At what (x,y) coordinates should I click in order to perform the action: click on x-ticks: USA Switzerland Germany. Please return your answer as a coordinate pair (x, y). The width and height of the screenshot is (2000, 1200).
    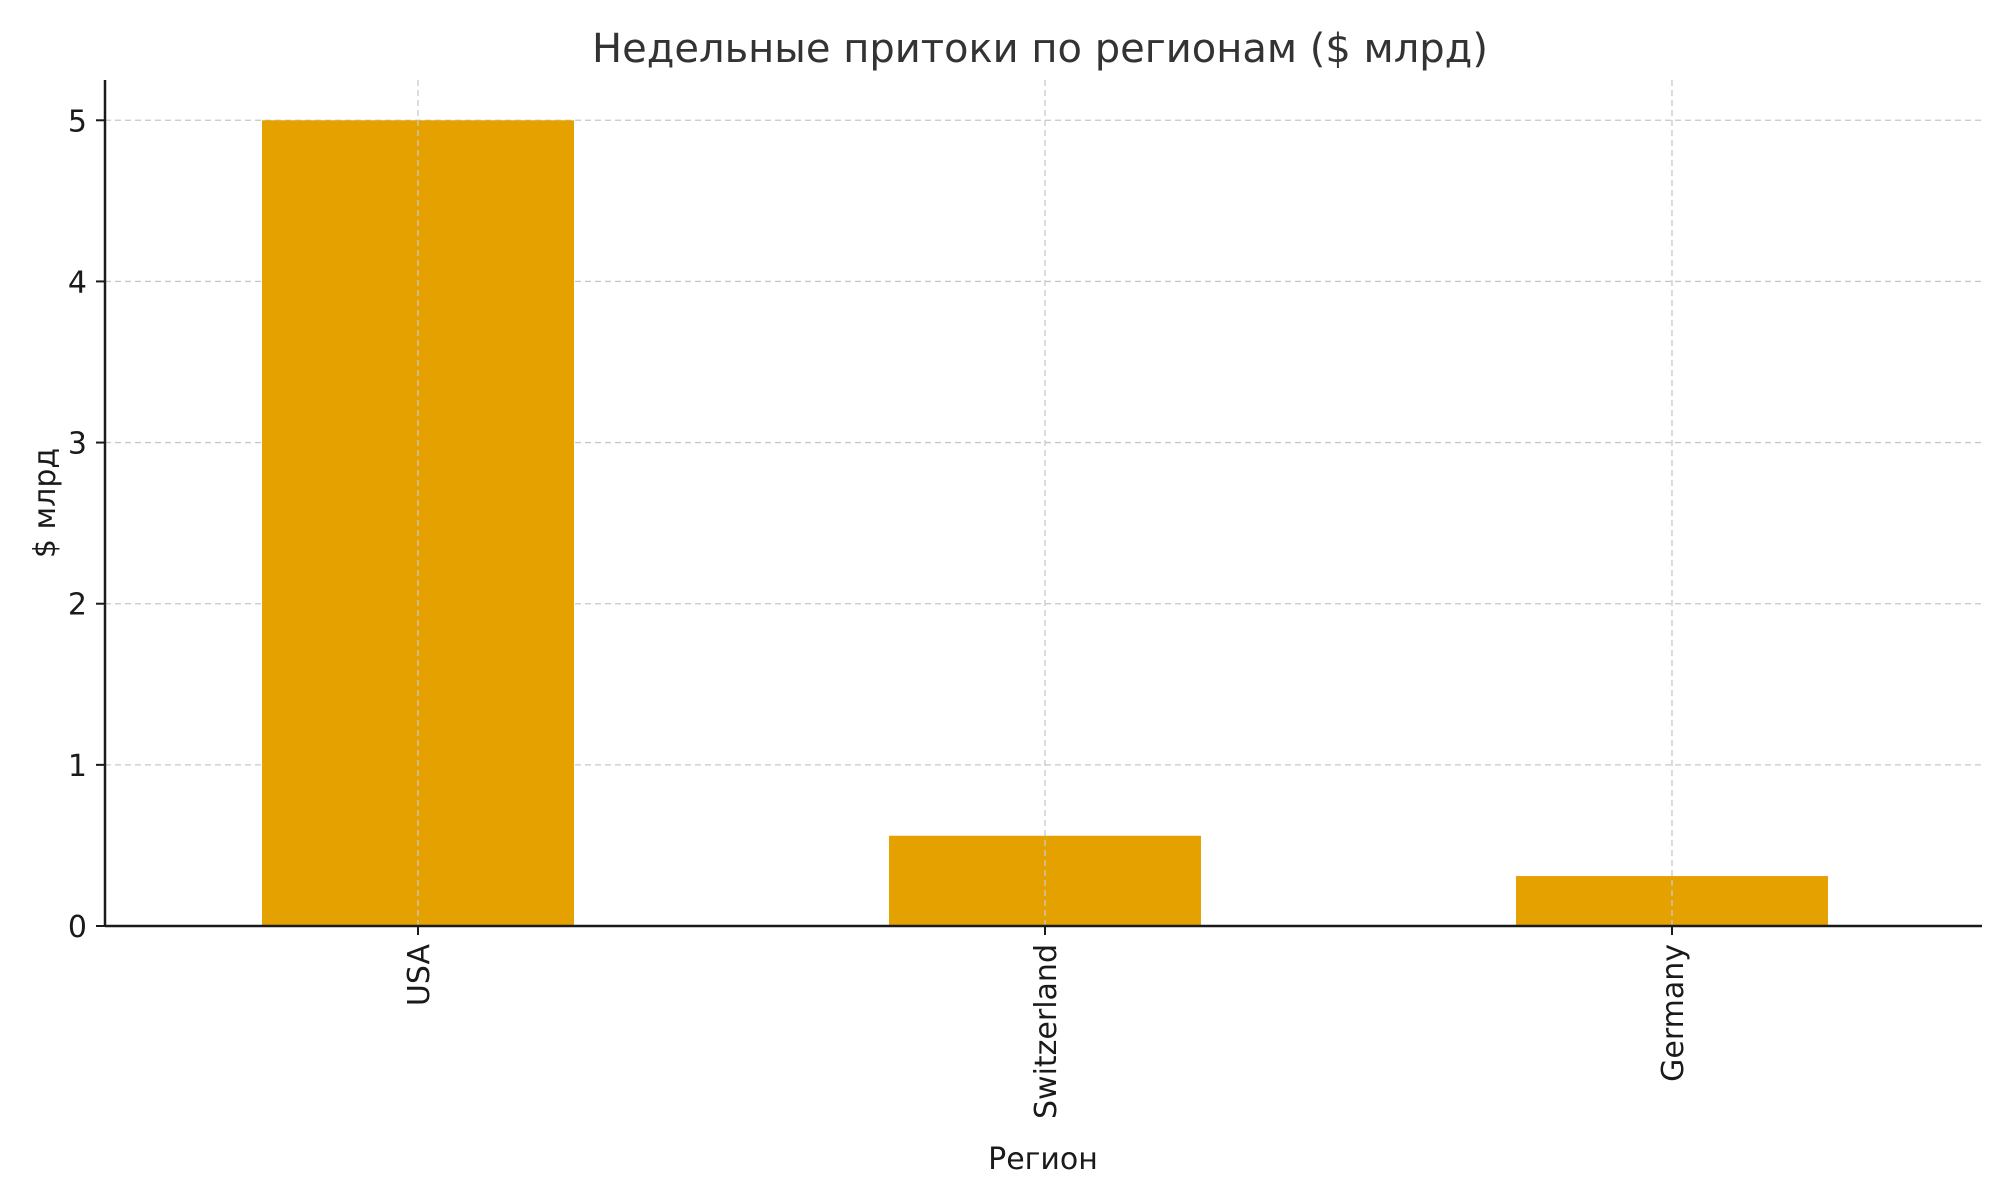
    Looking at the image, I should click on (1046, 1022).